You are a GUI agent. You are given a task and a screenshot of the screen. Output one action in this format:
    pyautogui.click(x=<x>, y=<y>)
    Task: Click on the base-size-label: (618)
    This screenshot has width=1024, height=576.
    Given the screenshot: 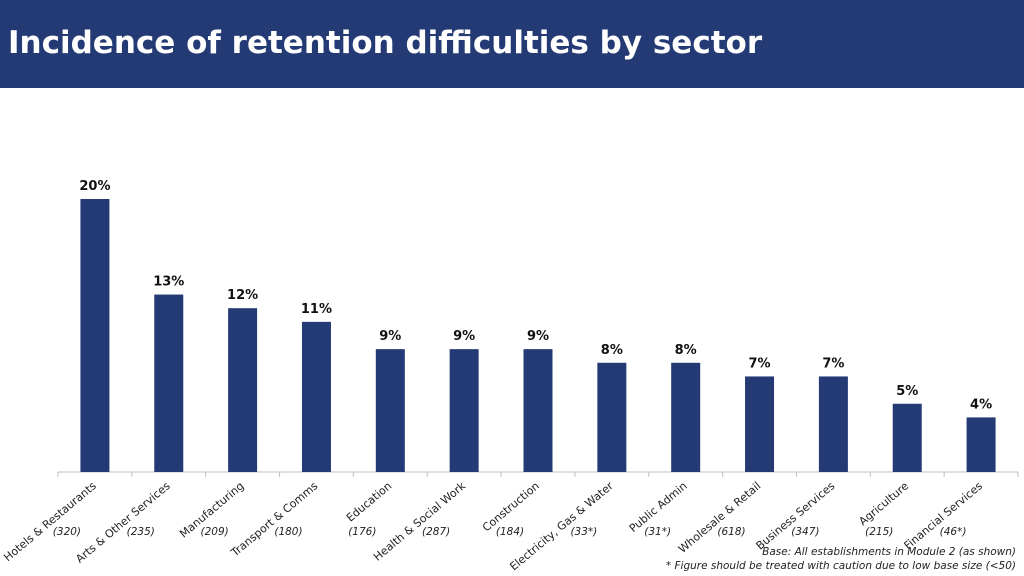 What is the action you would take?
    pyautogui.click(x=731, y=532)
    